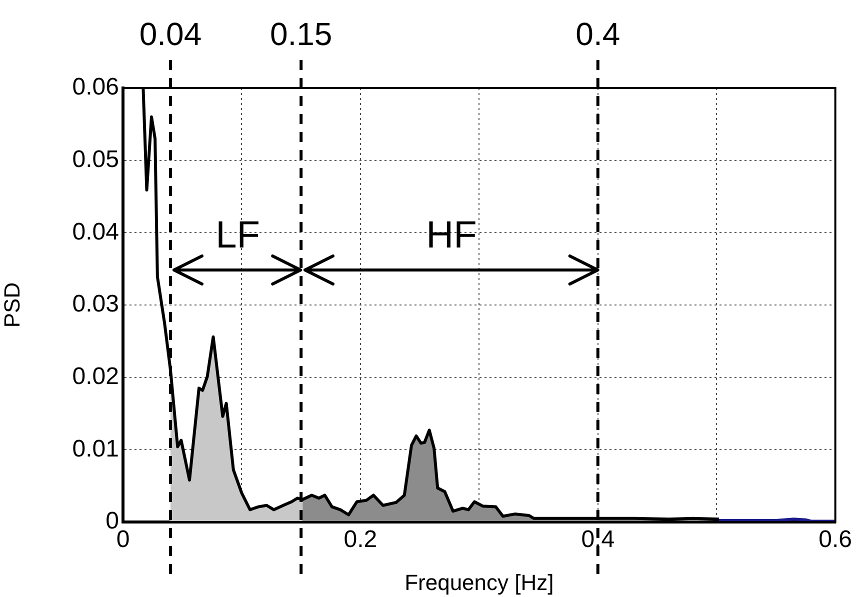 The image size is (856, 597). I want to click on y-tick-label: 0.04, so click(95, 232).